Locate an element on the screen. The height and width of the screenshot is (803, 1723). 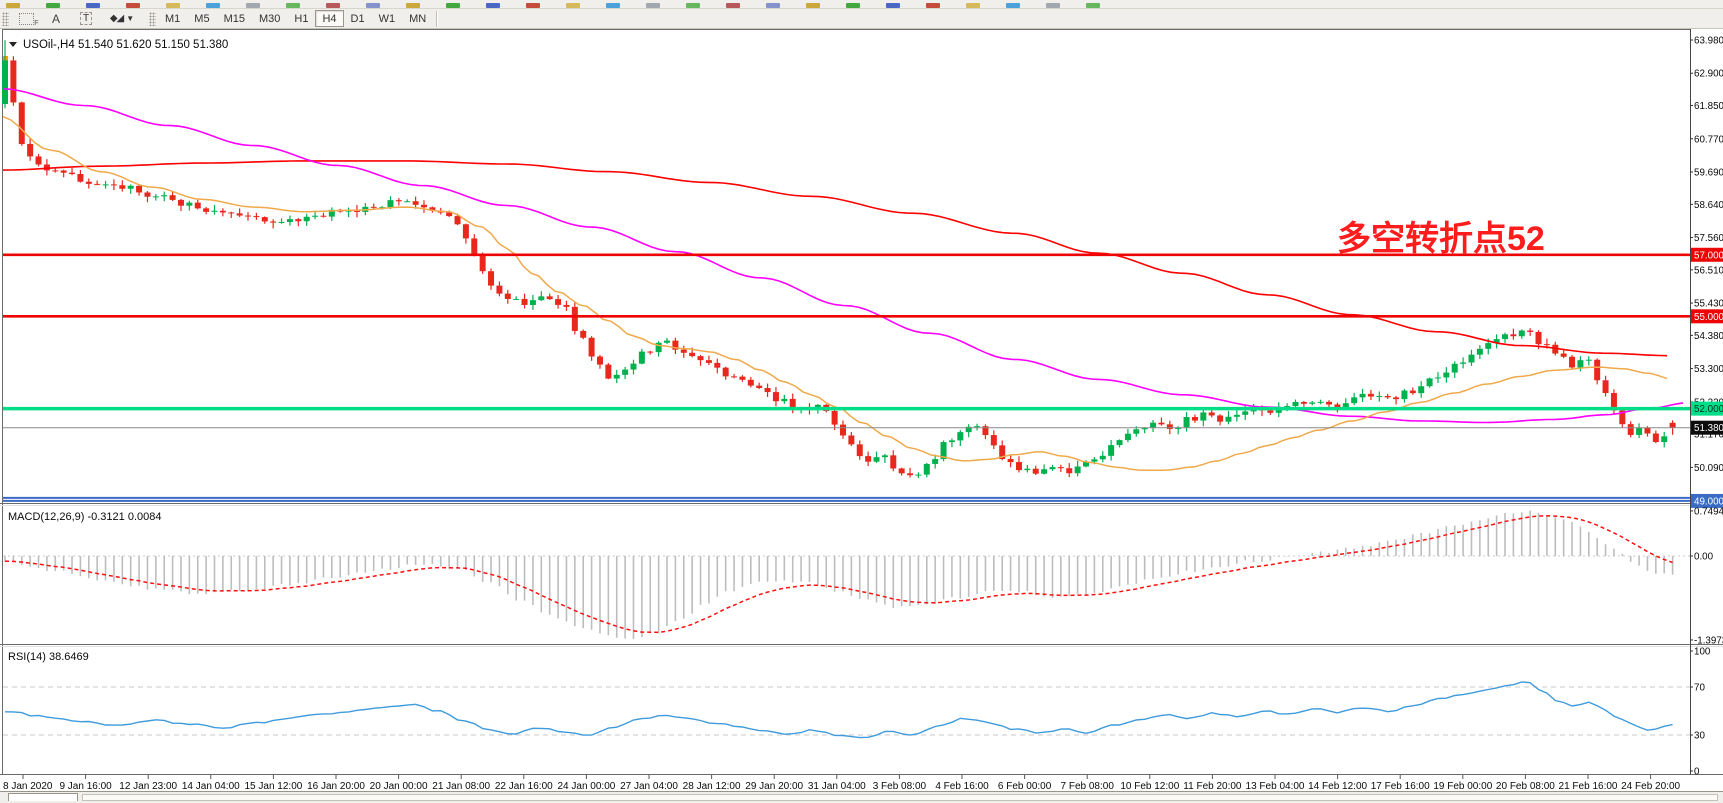
svg-text: 0.7494 is located at coordinates (1708, 511).